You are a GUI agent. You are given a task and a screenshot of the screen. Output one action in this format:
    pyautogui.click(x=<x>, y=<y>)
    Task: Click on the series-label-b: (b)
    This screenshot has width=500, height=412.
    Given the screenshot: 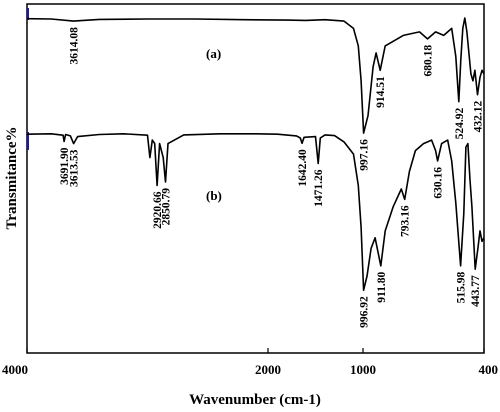 What is the action you would take?
    pyautogui.click(x=214, y=195)
    